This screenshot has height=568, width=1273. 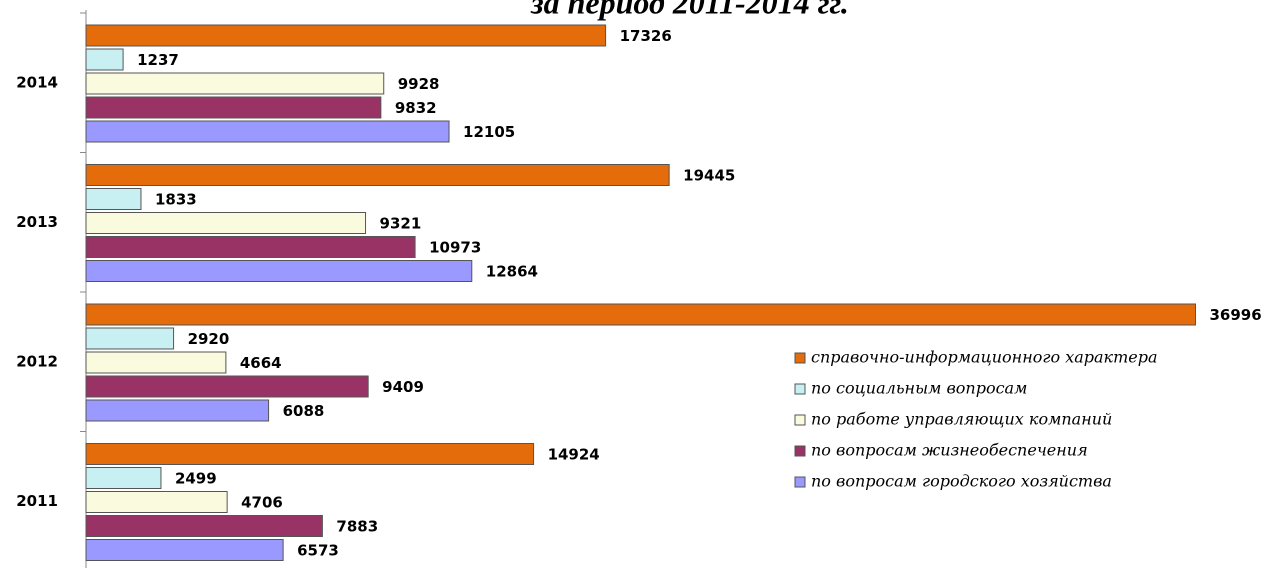 I want to click on value-label: 4664, so click(x=261, y=363).